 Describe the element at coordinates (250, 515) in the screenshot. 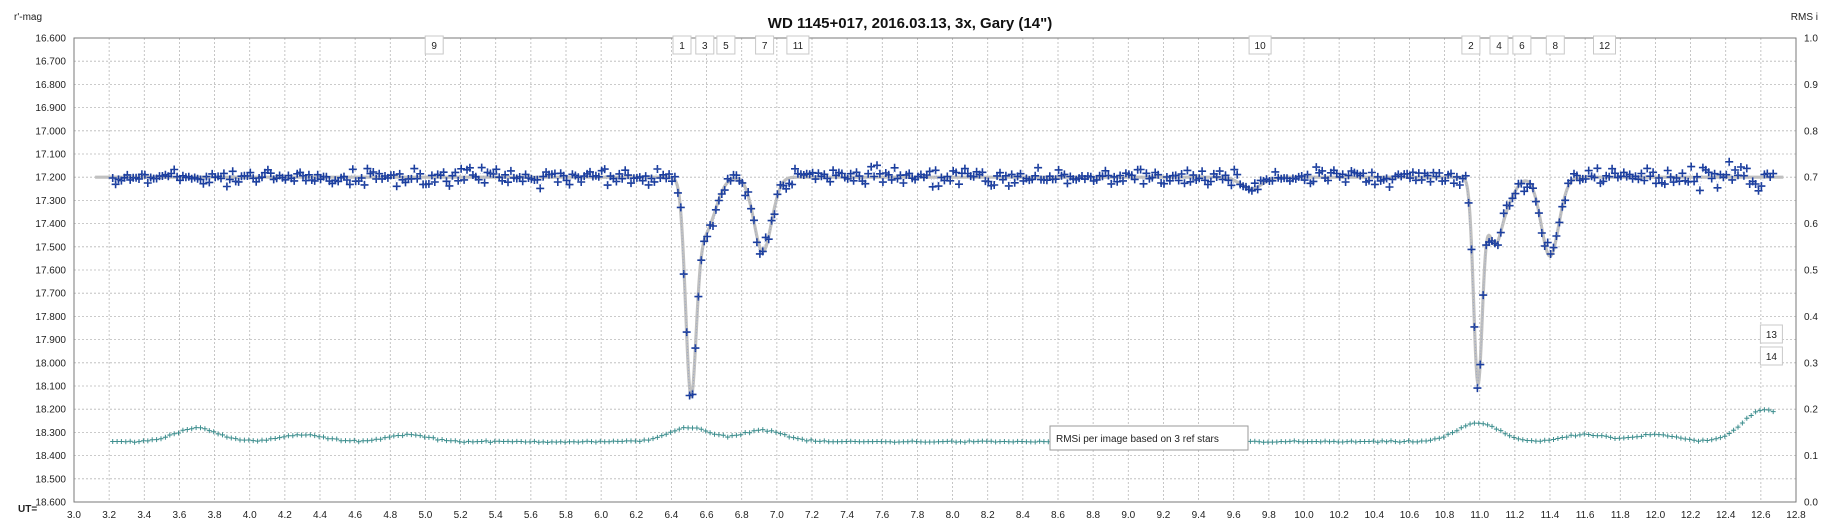

I see `x-tick-label: 4.0` at that location.